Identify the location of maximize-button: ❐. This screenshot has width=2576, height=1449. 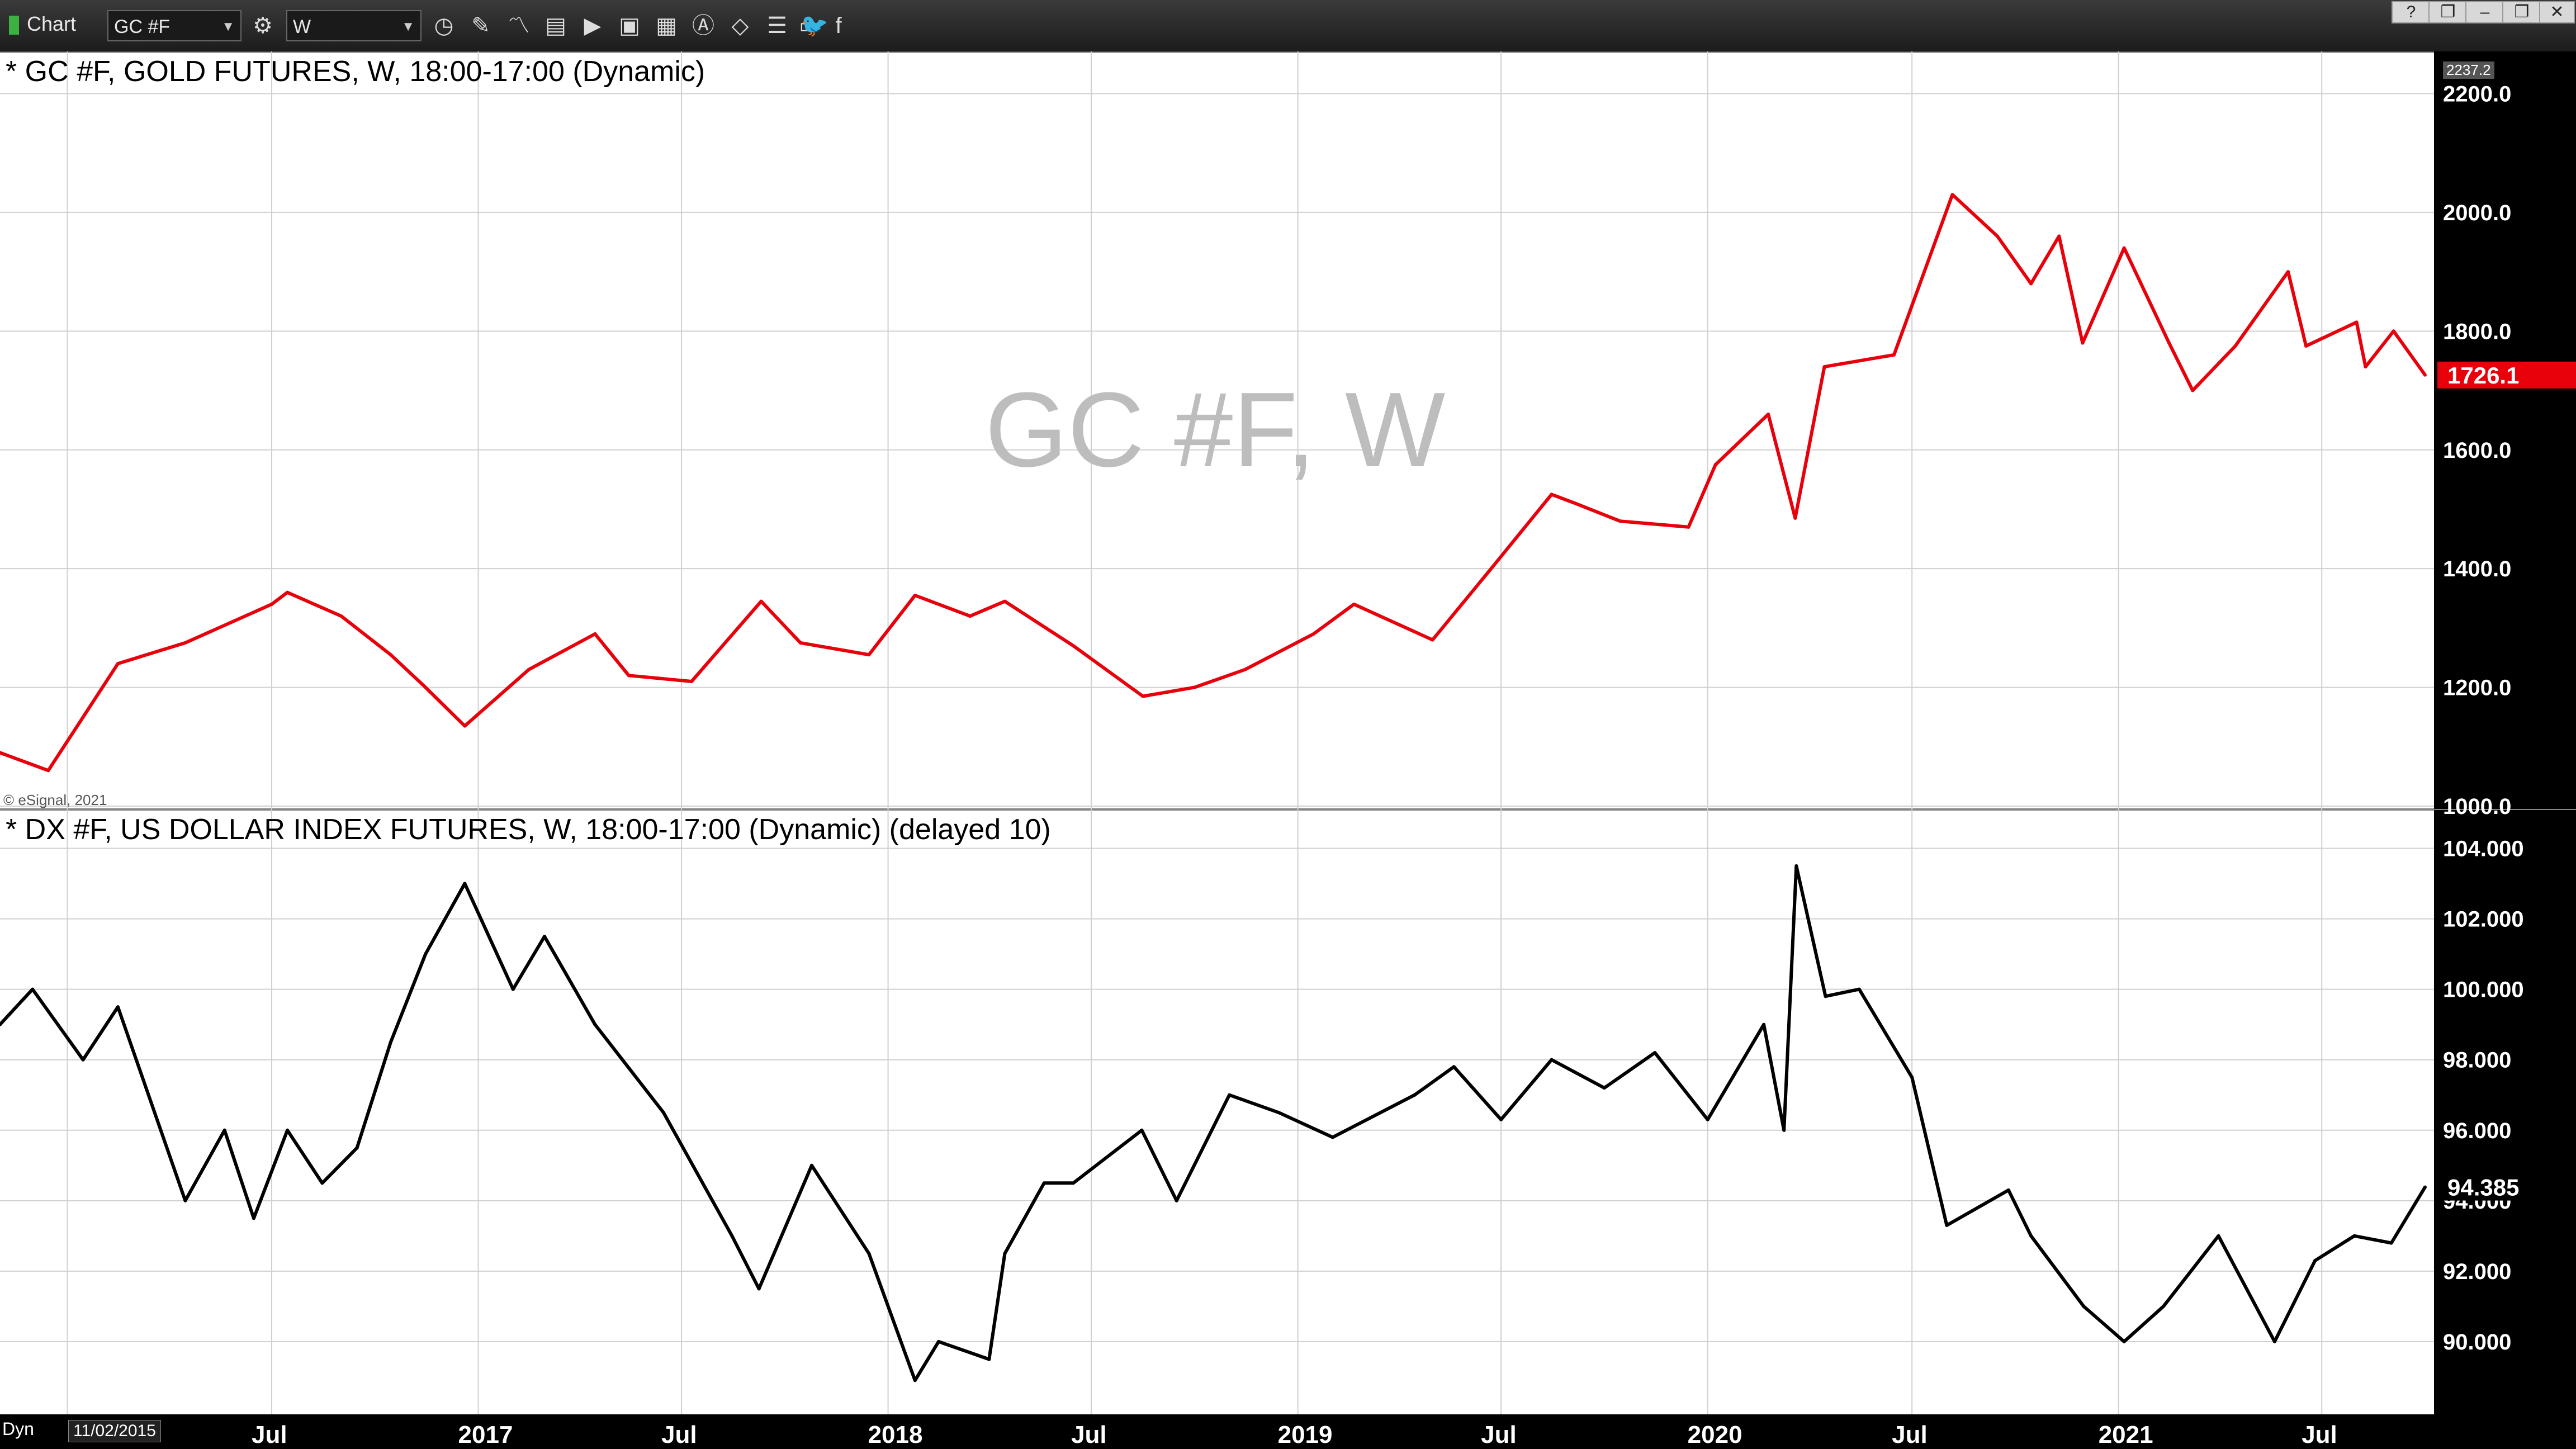
(2521, 12).